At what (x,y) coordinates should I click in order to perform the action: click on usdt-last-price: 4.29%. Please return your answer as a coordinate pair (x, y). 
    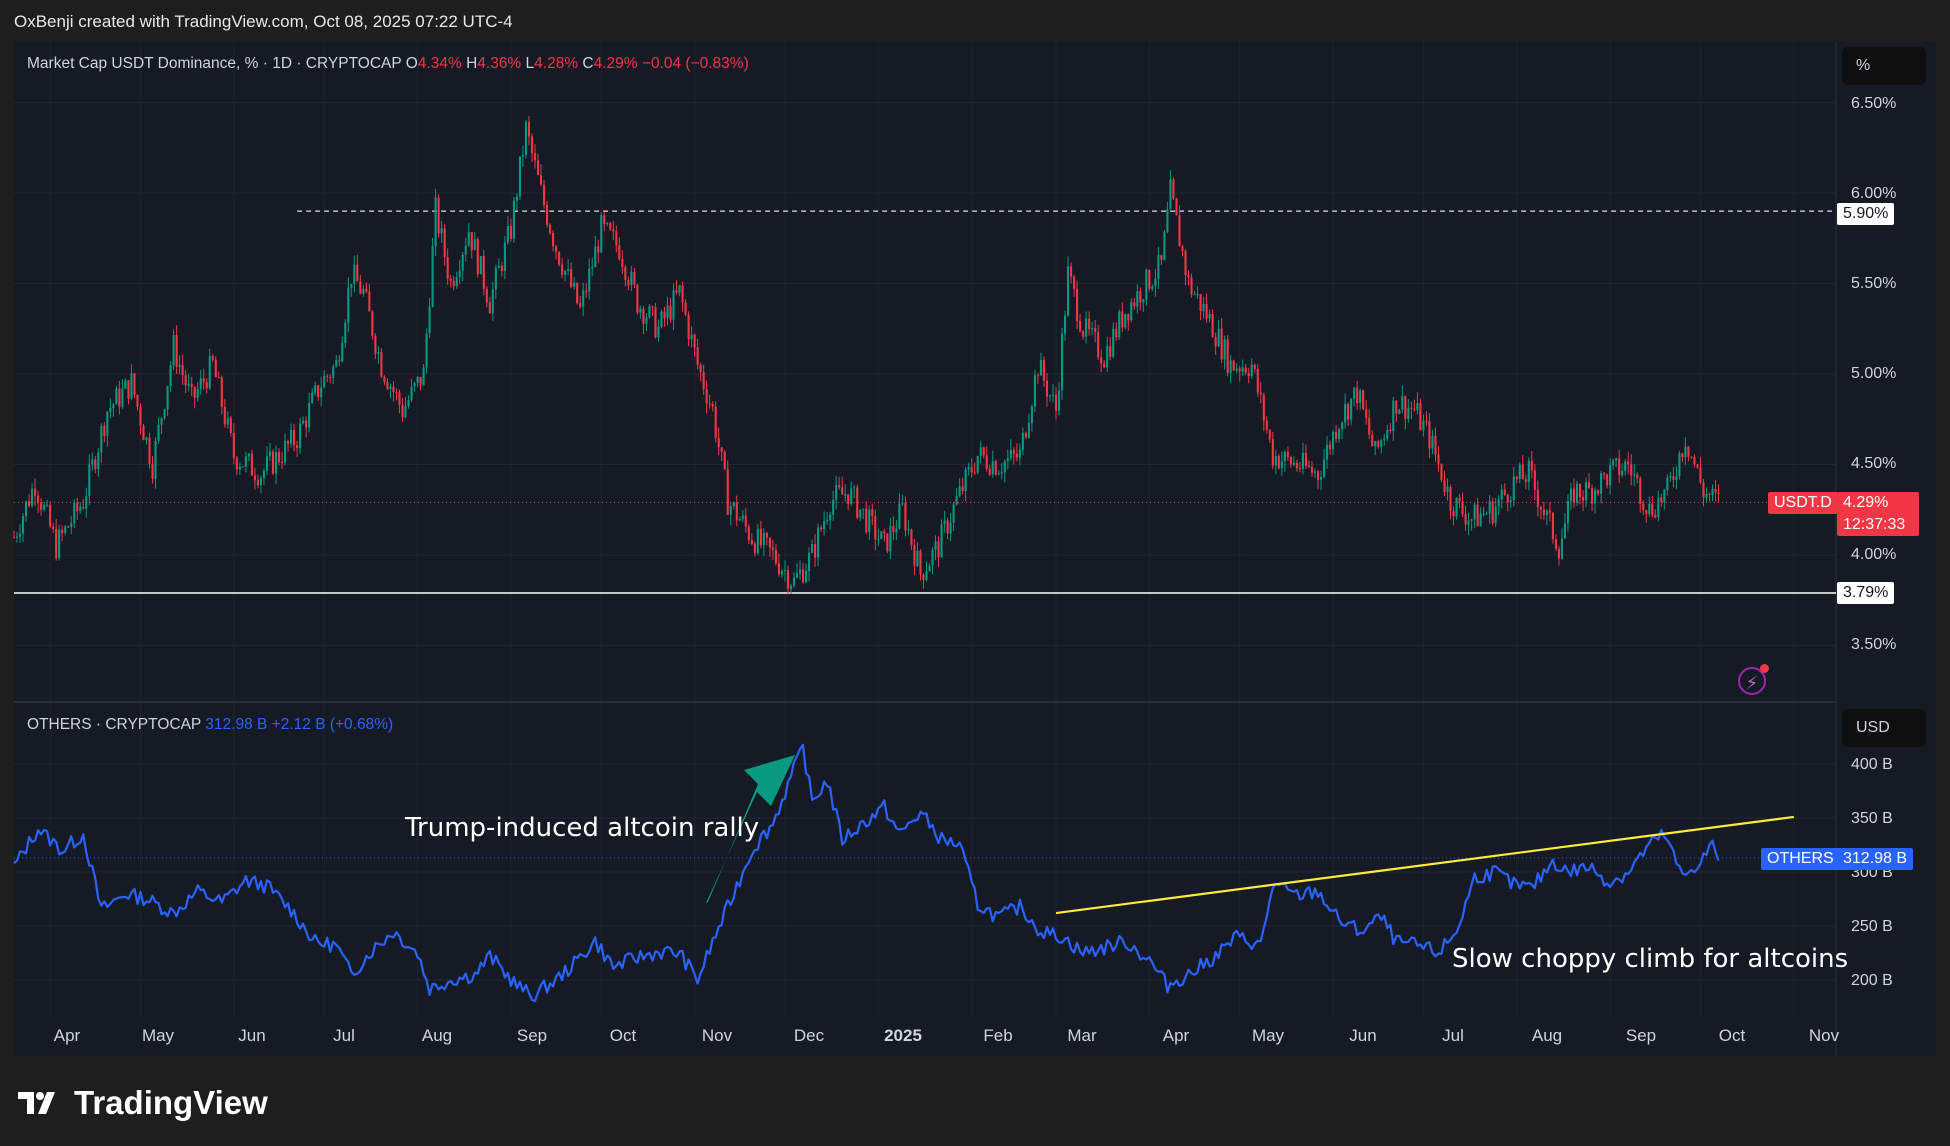
    Looking at the image, I should click on (1866, 502).